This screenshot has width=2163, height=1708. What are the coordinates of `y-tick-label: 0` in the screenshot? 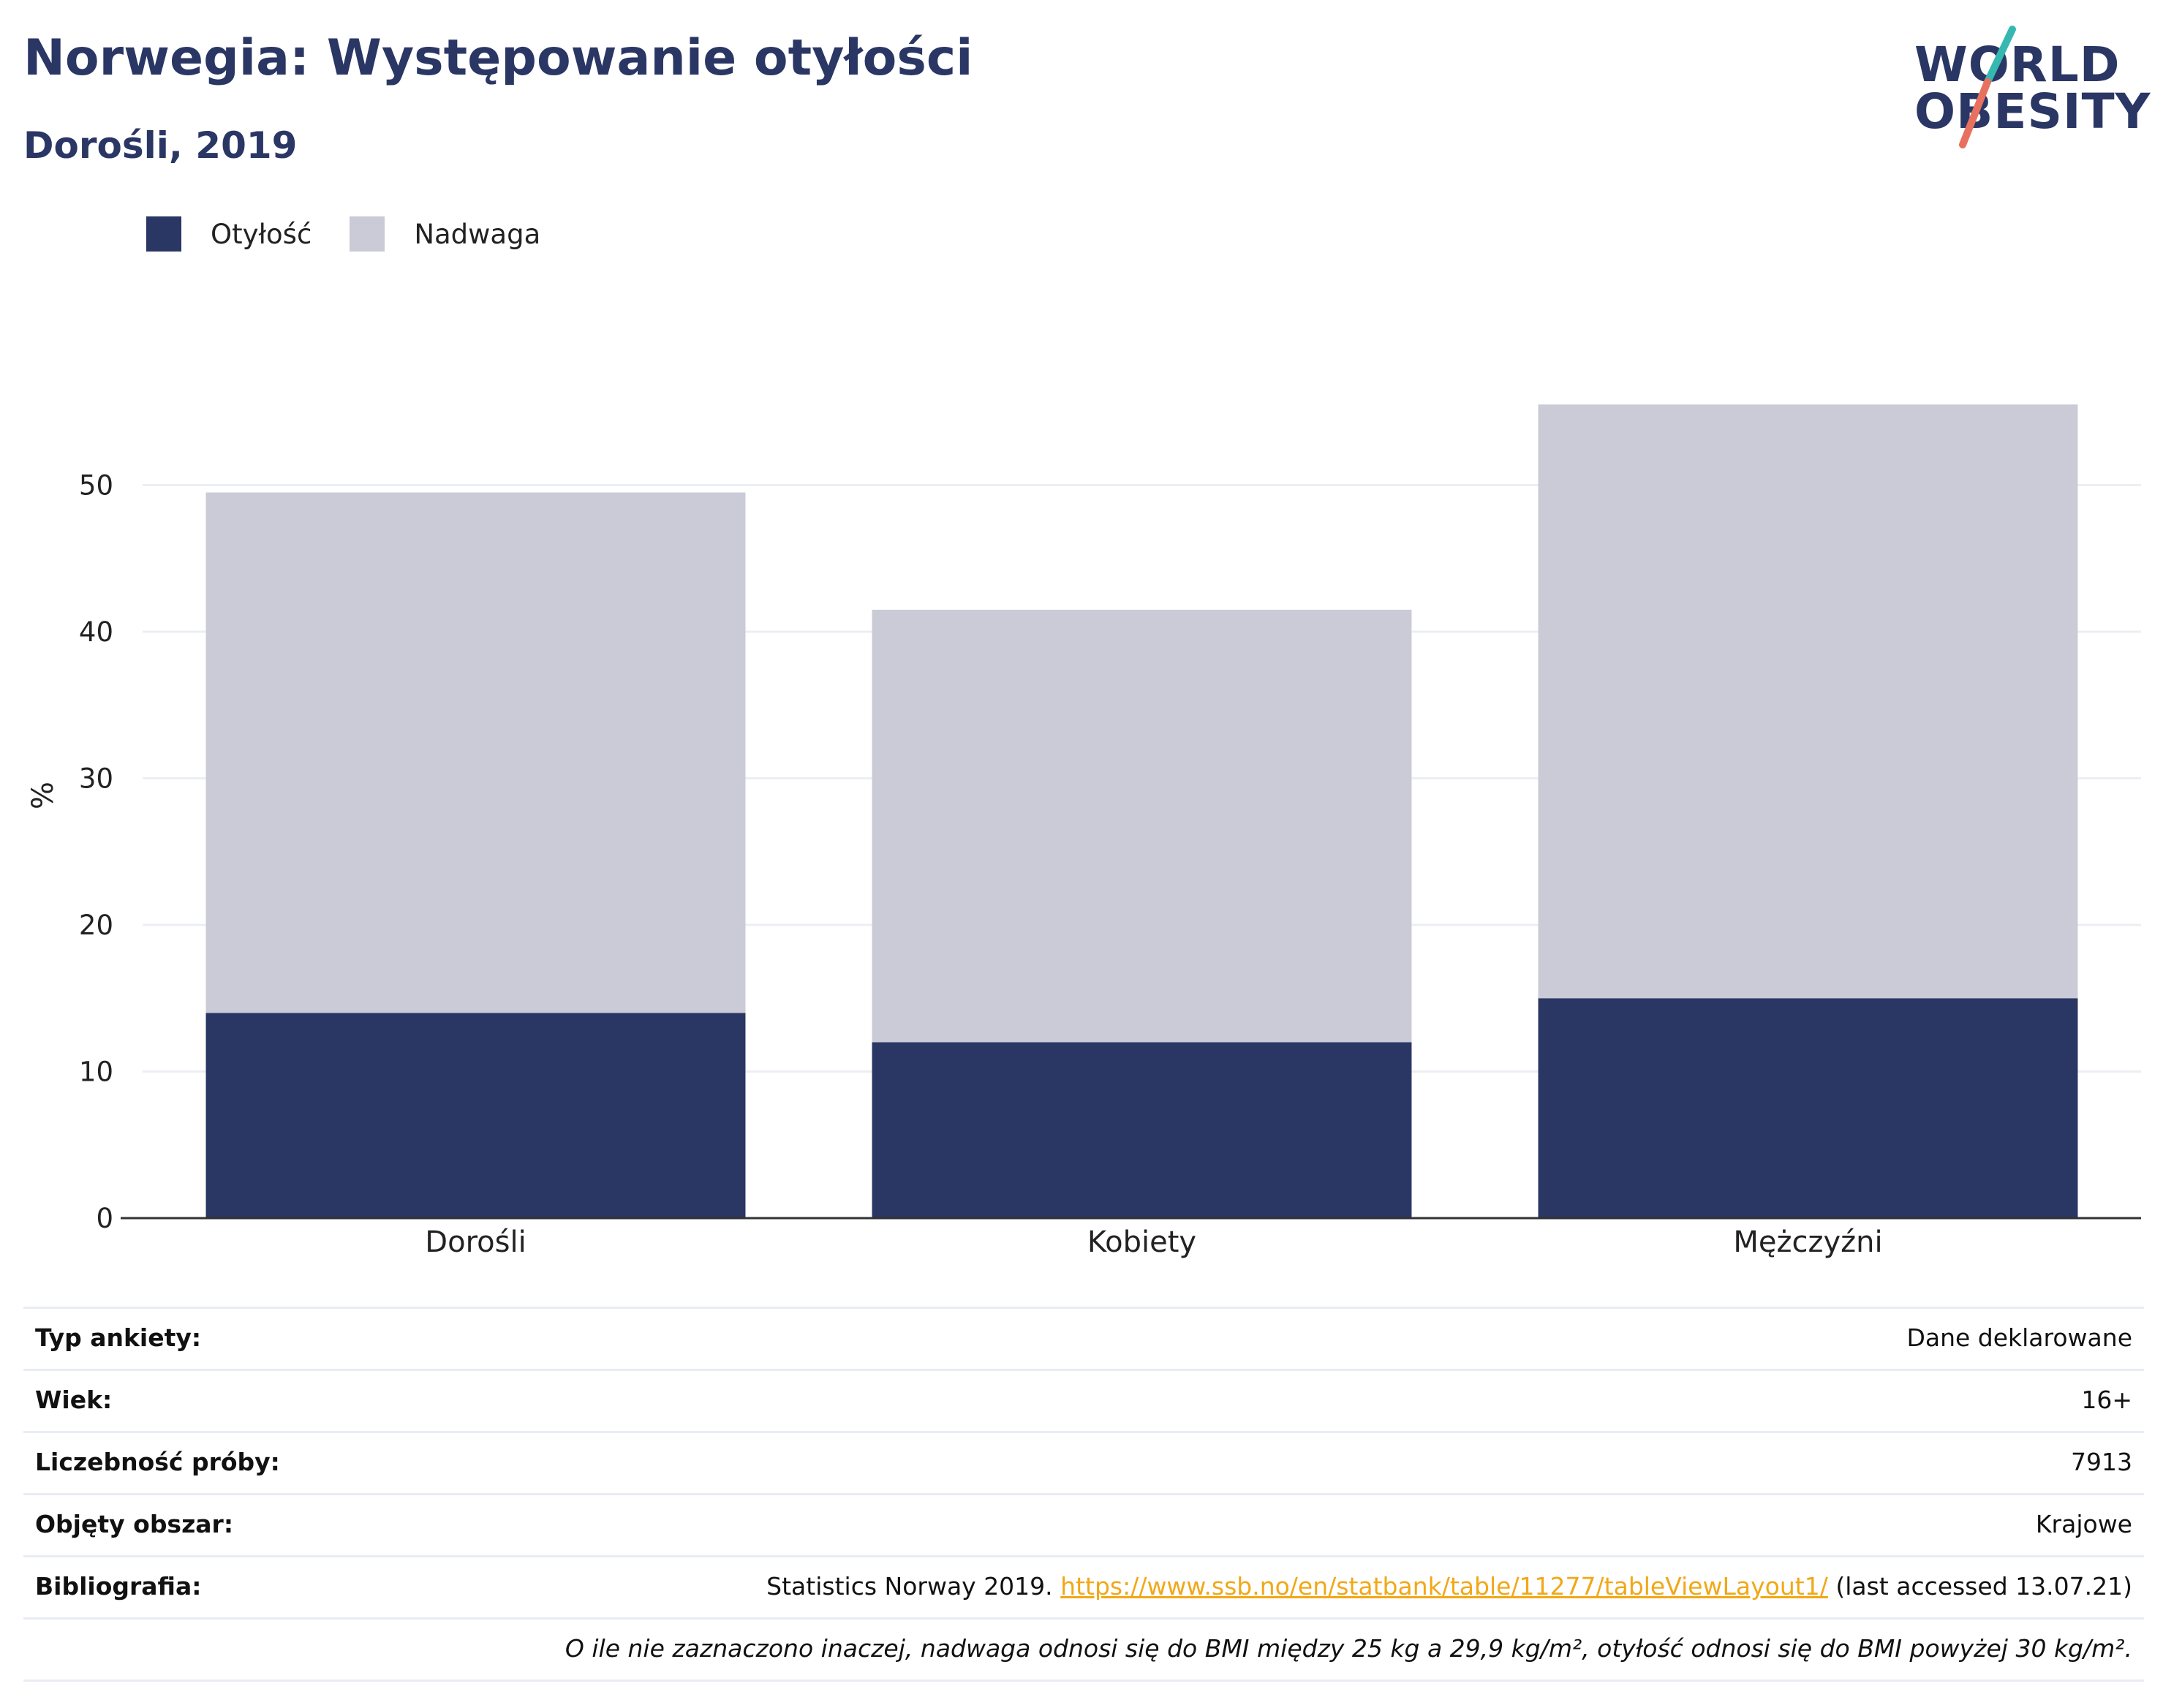 It's located at (105, 1218).